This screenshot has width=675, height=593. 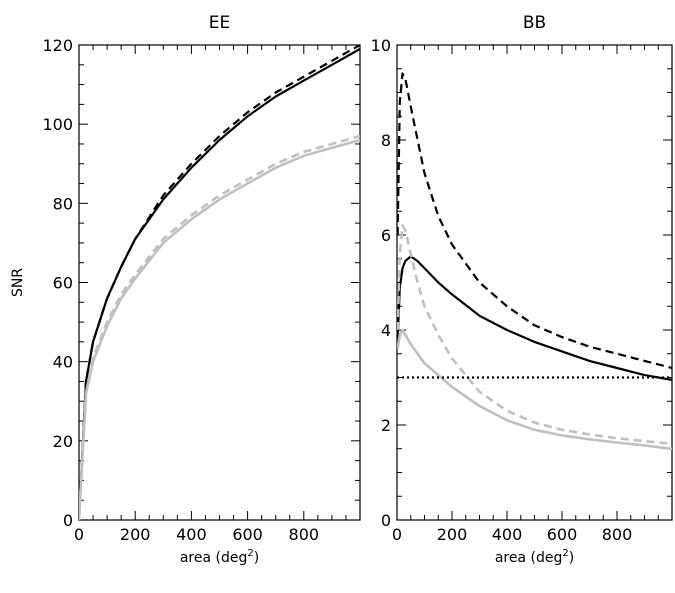 What do you see at coordinates (18, 282) in the screenshot?
I see `y-axis-label: SNR` at bounding box center [18, 282].